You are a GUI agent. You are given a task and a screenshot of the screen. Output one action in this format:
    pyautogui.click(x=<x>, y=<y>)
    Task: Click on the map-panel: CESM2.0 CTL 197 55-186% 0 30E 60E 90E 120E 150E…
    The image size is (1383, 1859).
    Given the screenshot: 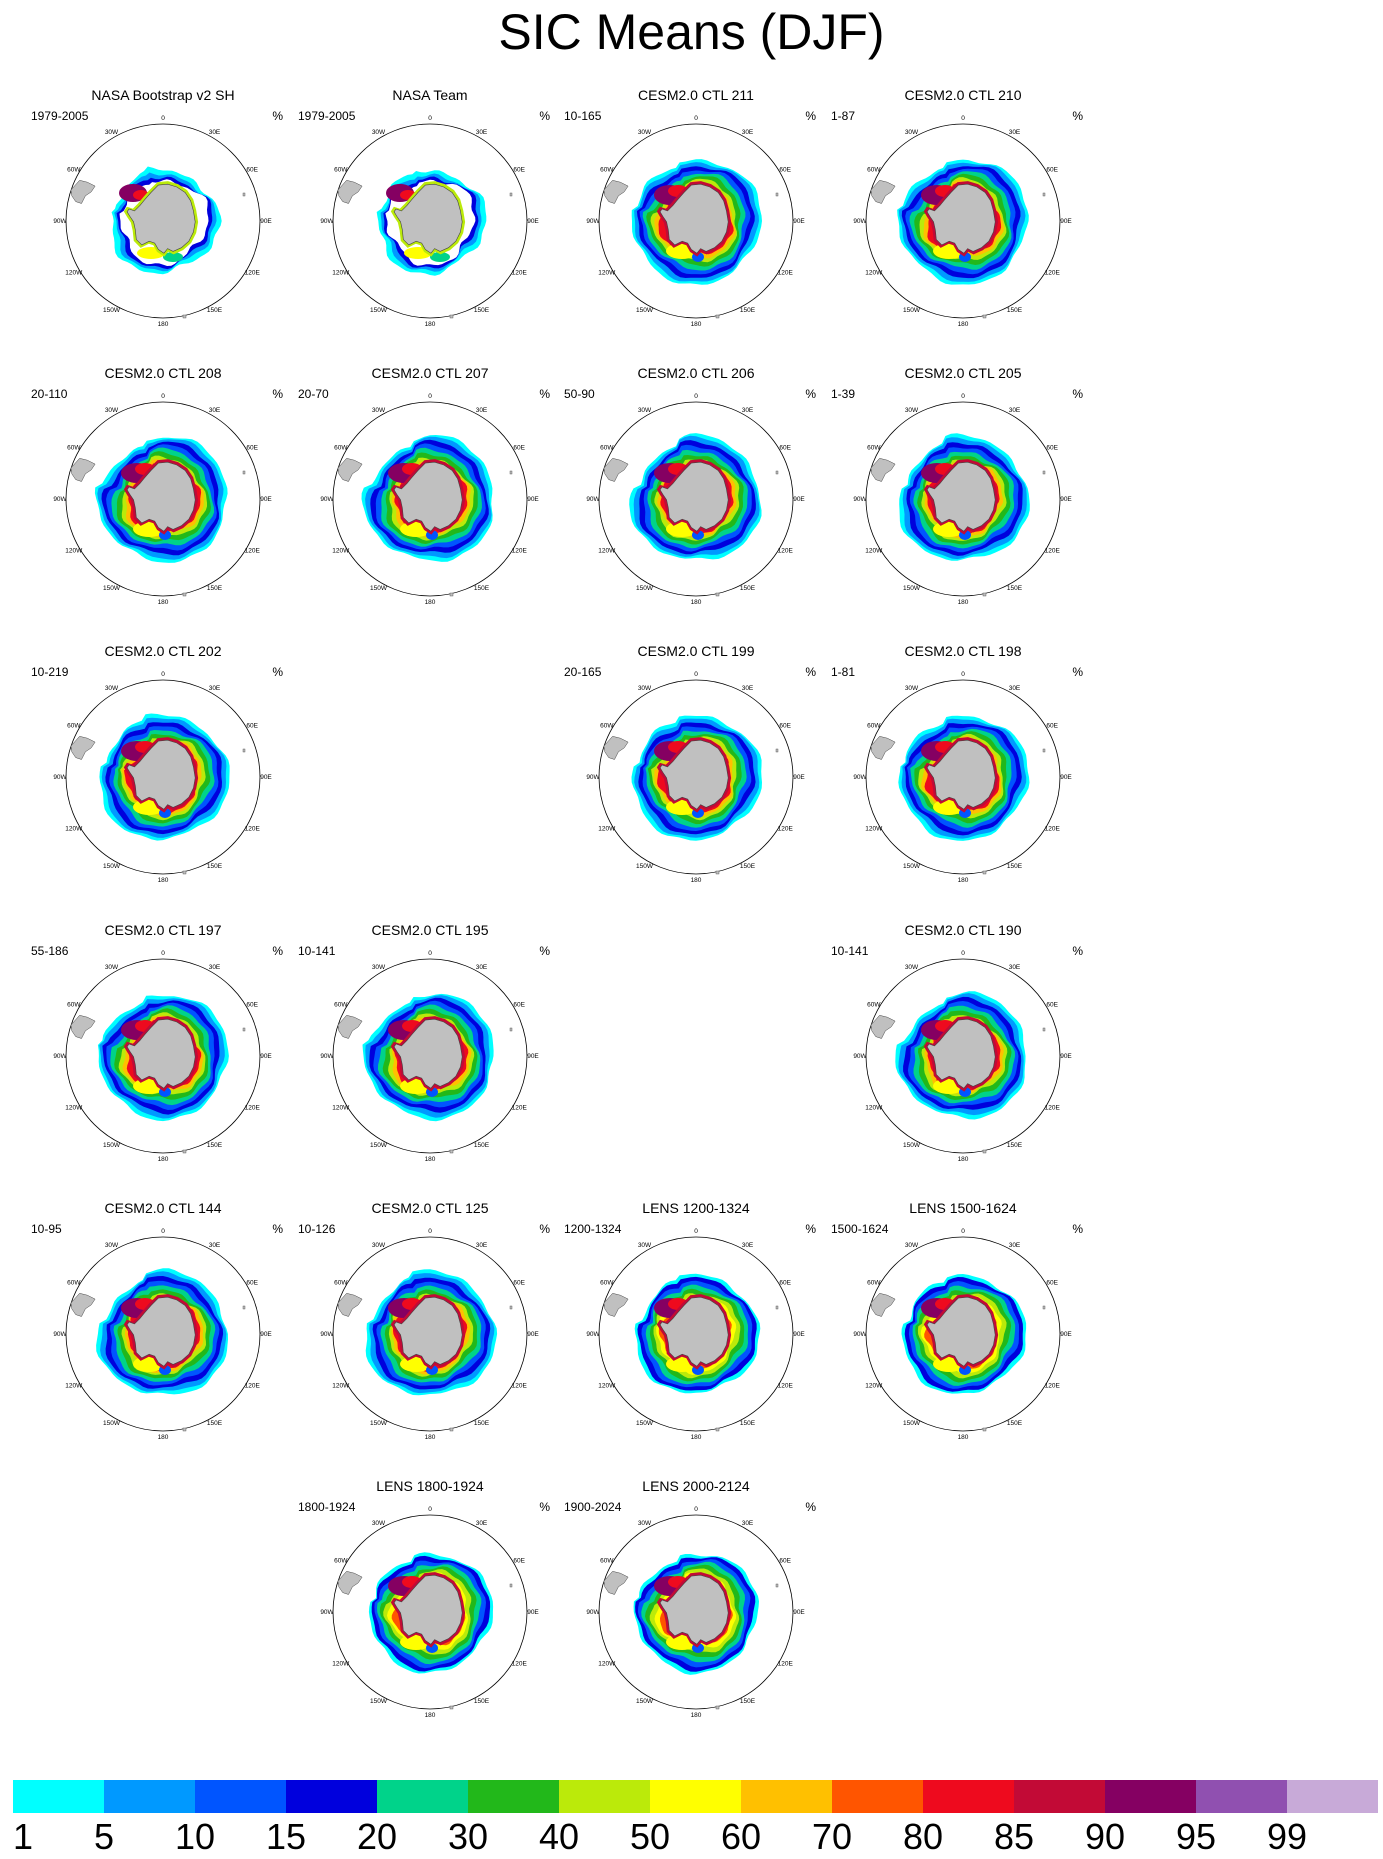 What is the action you would take?
    pyautogui.click(x=163, y=1061)
    